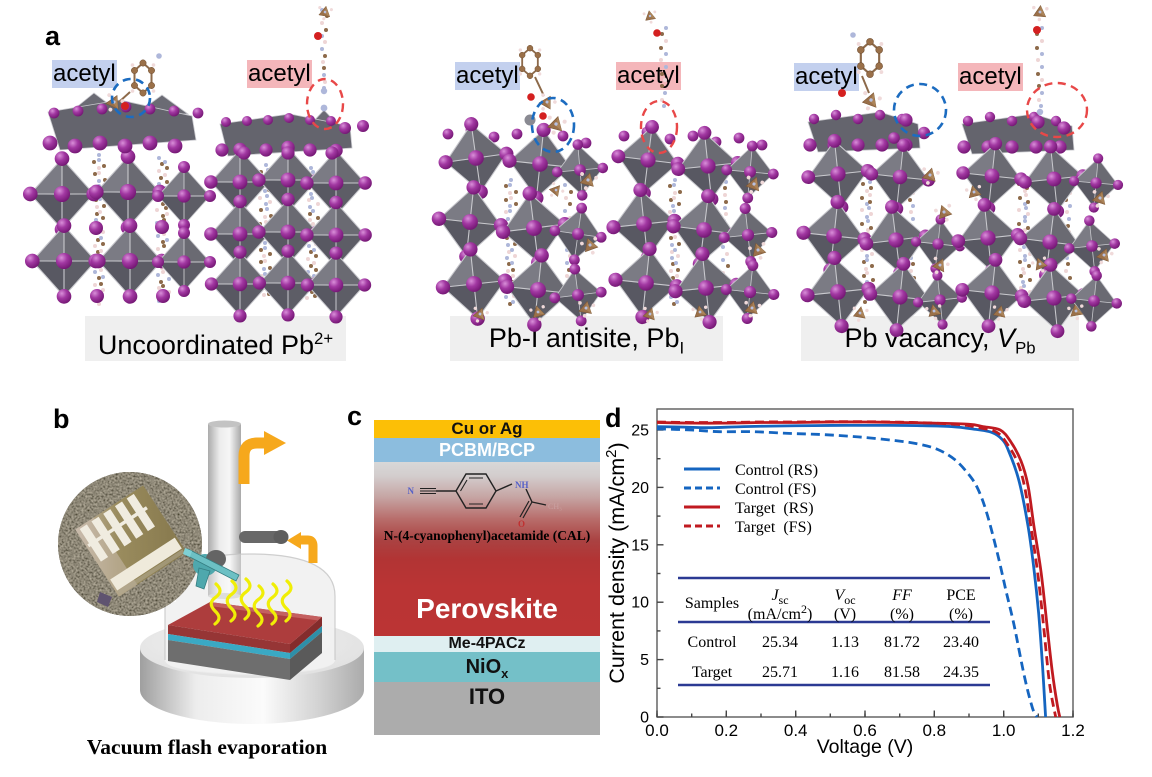 The image size is (1152, 777). Describe the element at coordinates (779, 597) in the screenshot. I see `svg-text: Jsc` at that location.